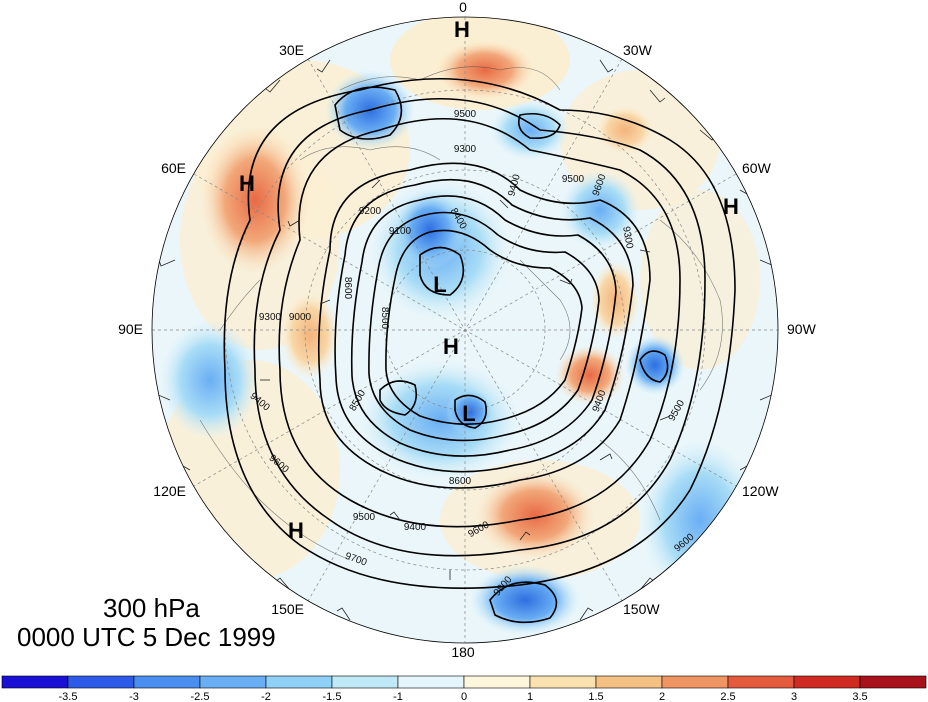 Image resolution: width=928 pixels, height=702 pixels. What do you see at coordinates (638, 50) in the screenshot?
I see `longitude-label: 30W` at bounding box center [638, 50].